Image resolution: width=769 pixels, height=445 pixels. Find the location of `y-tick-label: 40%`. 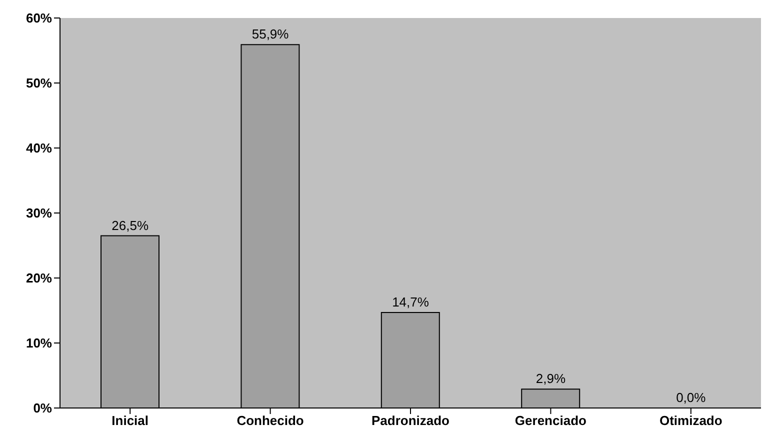

y-tick-label: 40% is located at coordinates (39, 148).